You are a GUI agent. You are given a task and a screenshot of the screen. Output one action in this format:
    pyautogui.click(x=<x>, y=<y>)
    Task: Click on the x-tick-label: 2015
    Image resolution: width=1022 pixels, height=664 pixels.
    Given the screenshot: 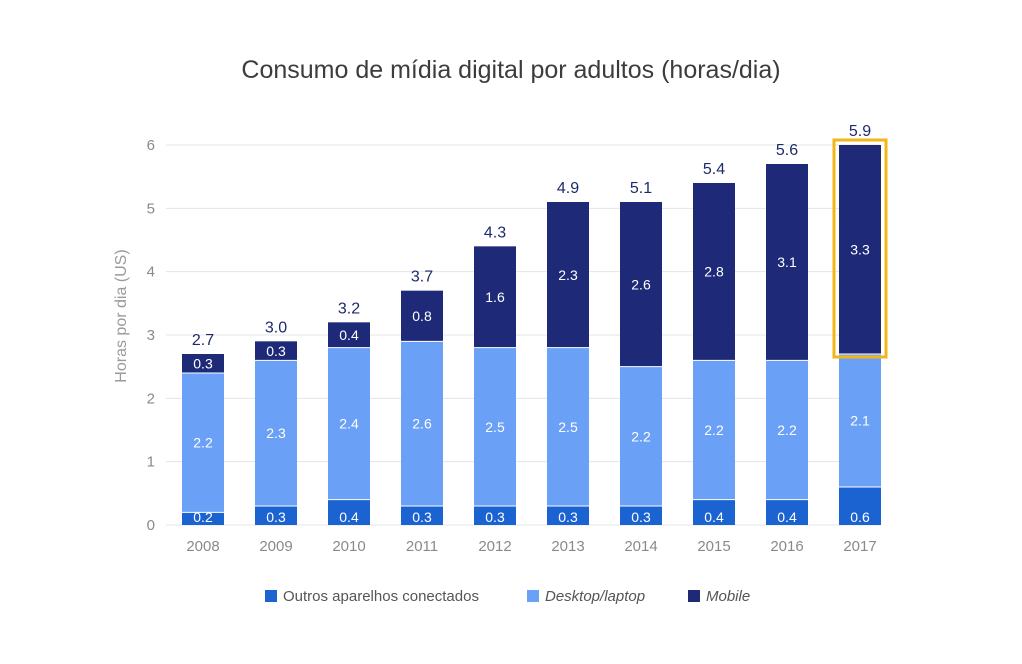 What is the action you would take?
    pyautogui.click(x=713, y=546)
    